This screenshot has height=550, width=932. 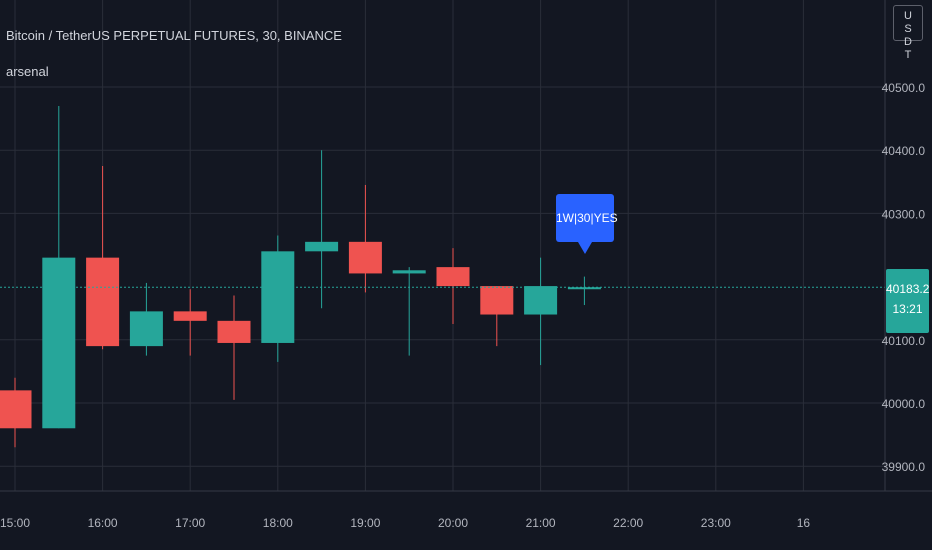 What do you see at coordinates (907, 301) in the screenshot?
I see `current-price-tag: 40183.2 13:21` at bounding box center [907, 301].